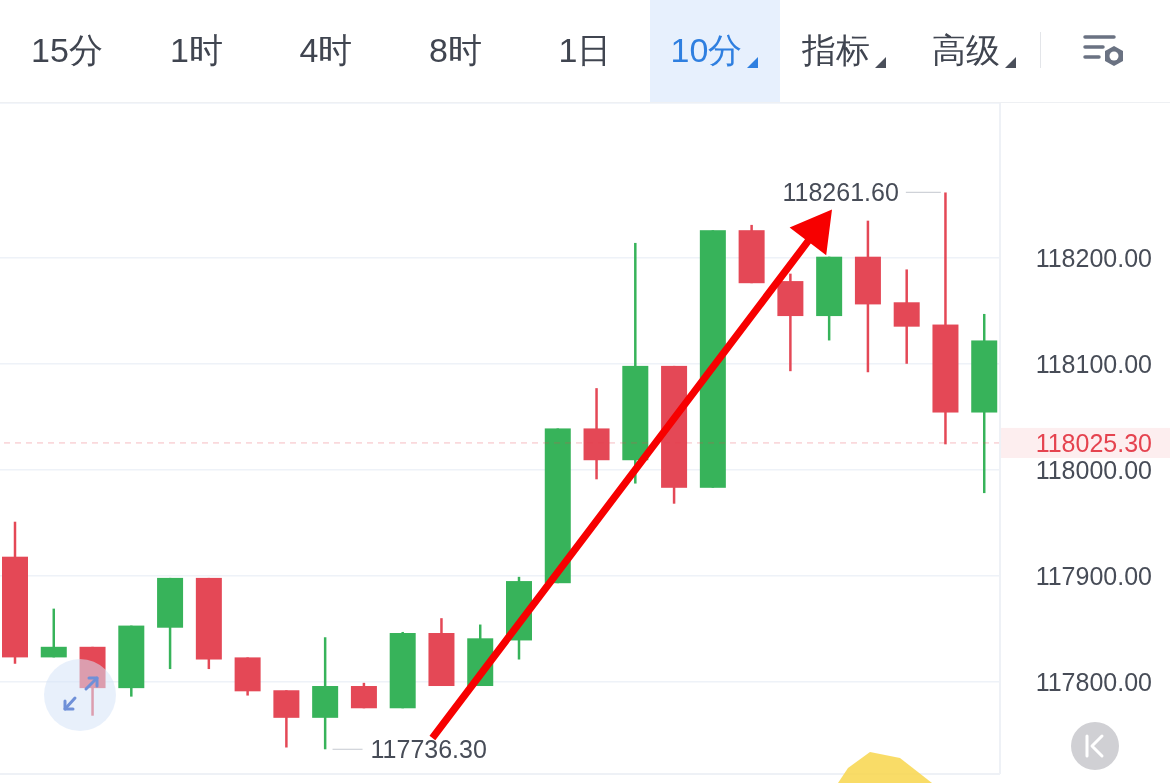 This screenshot has height=783, width=1170. Describe the element at coordinates (428, 749) in the screenshot. I see `text: 117736.30` at that location.